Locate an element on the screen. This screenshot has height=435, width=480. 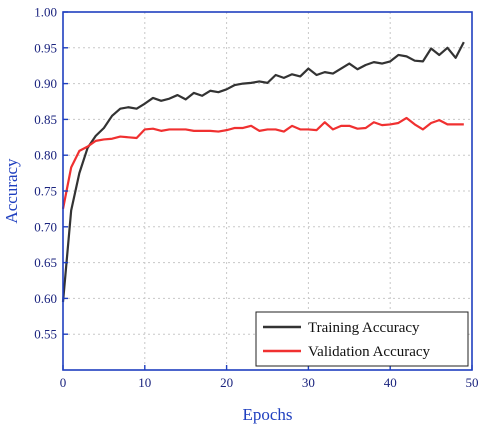
x-tick-label: 0 is located at coordinates (63, 382).